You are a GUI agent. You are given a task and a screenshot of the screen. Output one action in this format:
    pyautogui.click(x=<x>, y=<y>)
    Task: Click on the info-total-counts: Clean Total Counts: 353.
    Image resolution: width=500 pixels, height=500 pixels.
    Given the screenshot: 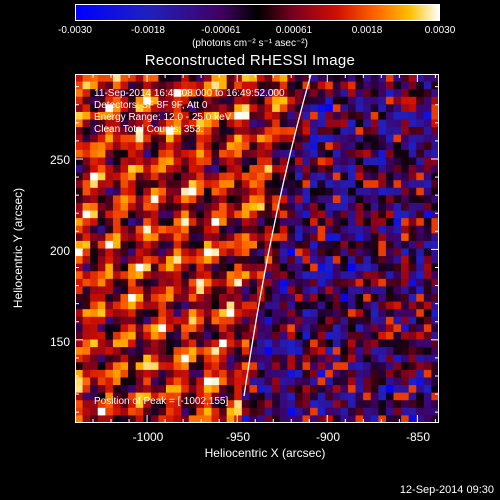 What is the action you would take?
    pyautogui.click(x=149, y=129)
    